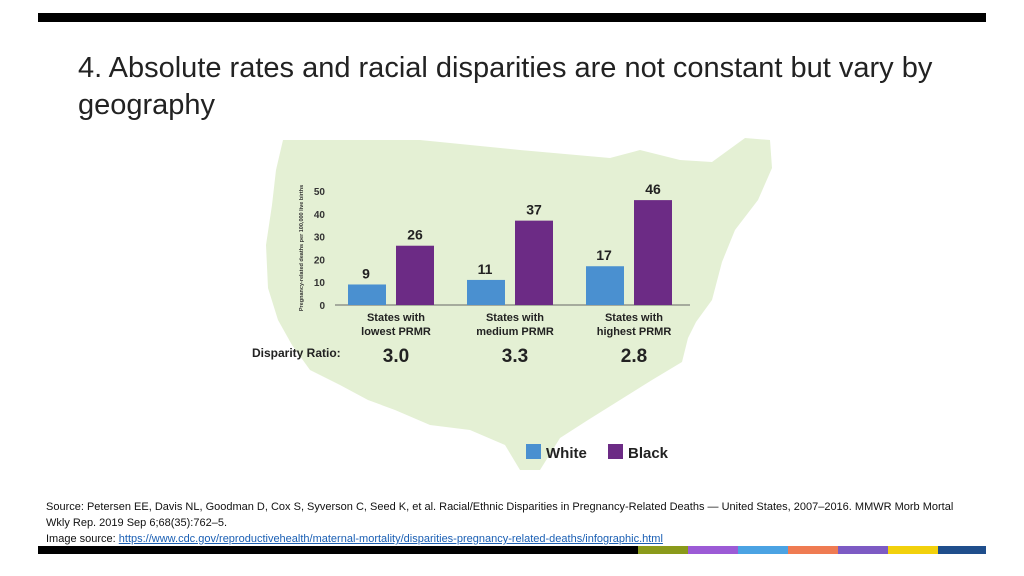 The width and height of the screenshot is (1024, 576). What do you see at coordinates (533, 451) in the screenshot?
I see `legend-swatch-white` at bounding box center [533, 451].